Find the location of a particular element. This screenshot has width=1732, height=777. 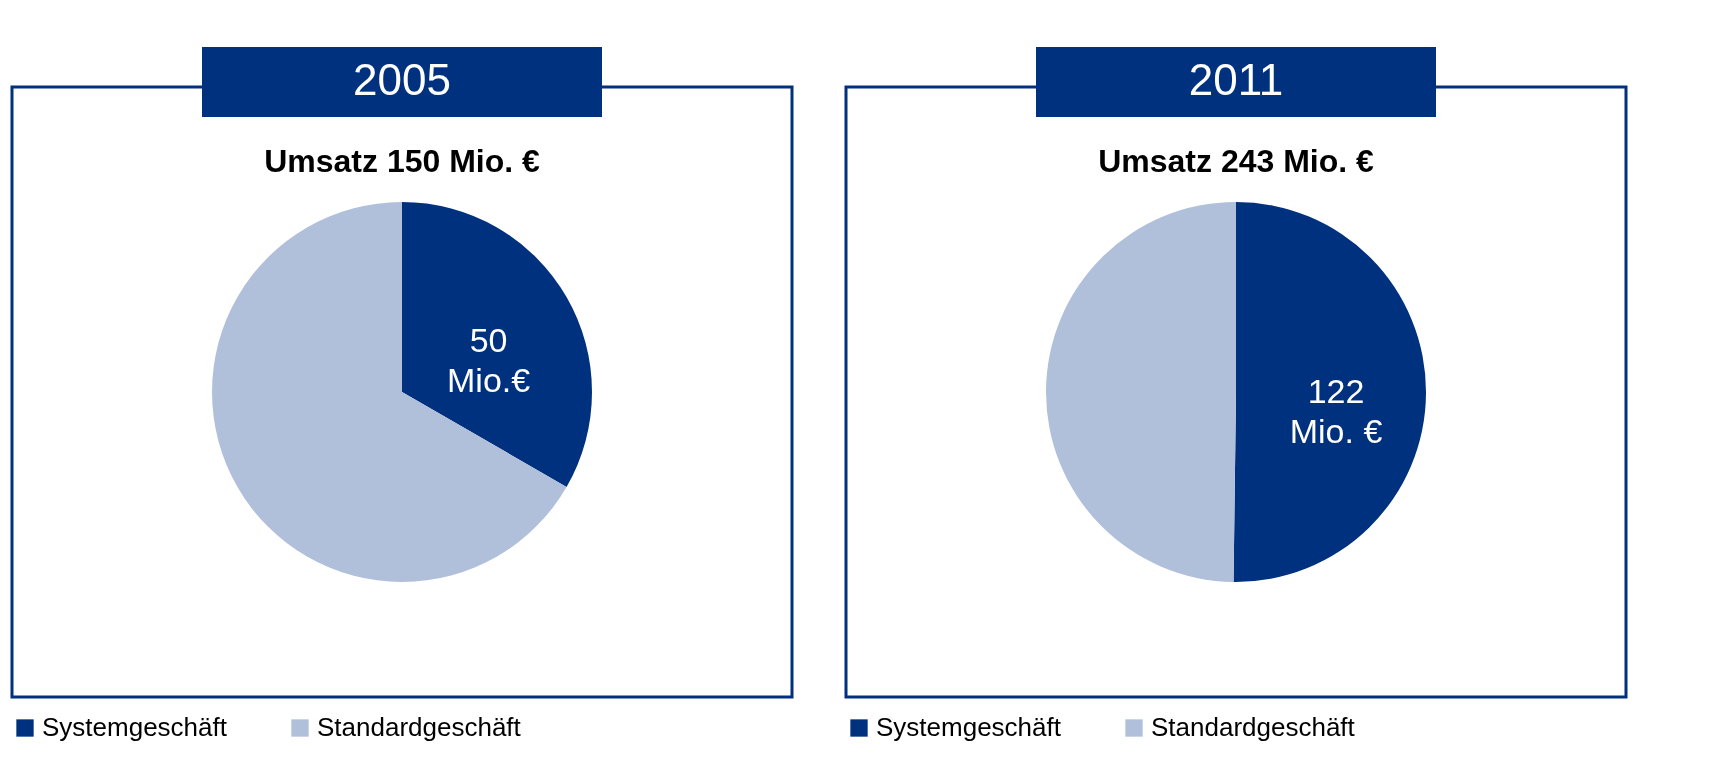

chart-subtitle: Umsatz 150 Mio. € is located at coordinates (402, 161).